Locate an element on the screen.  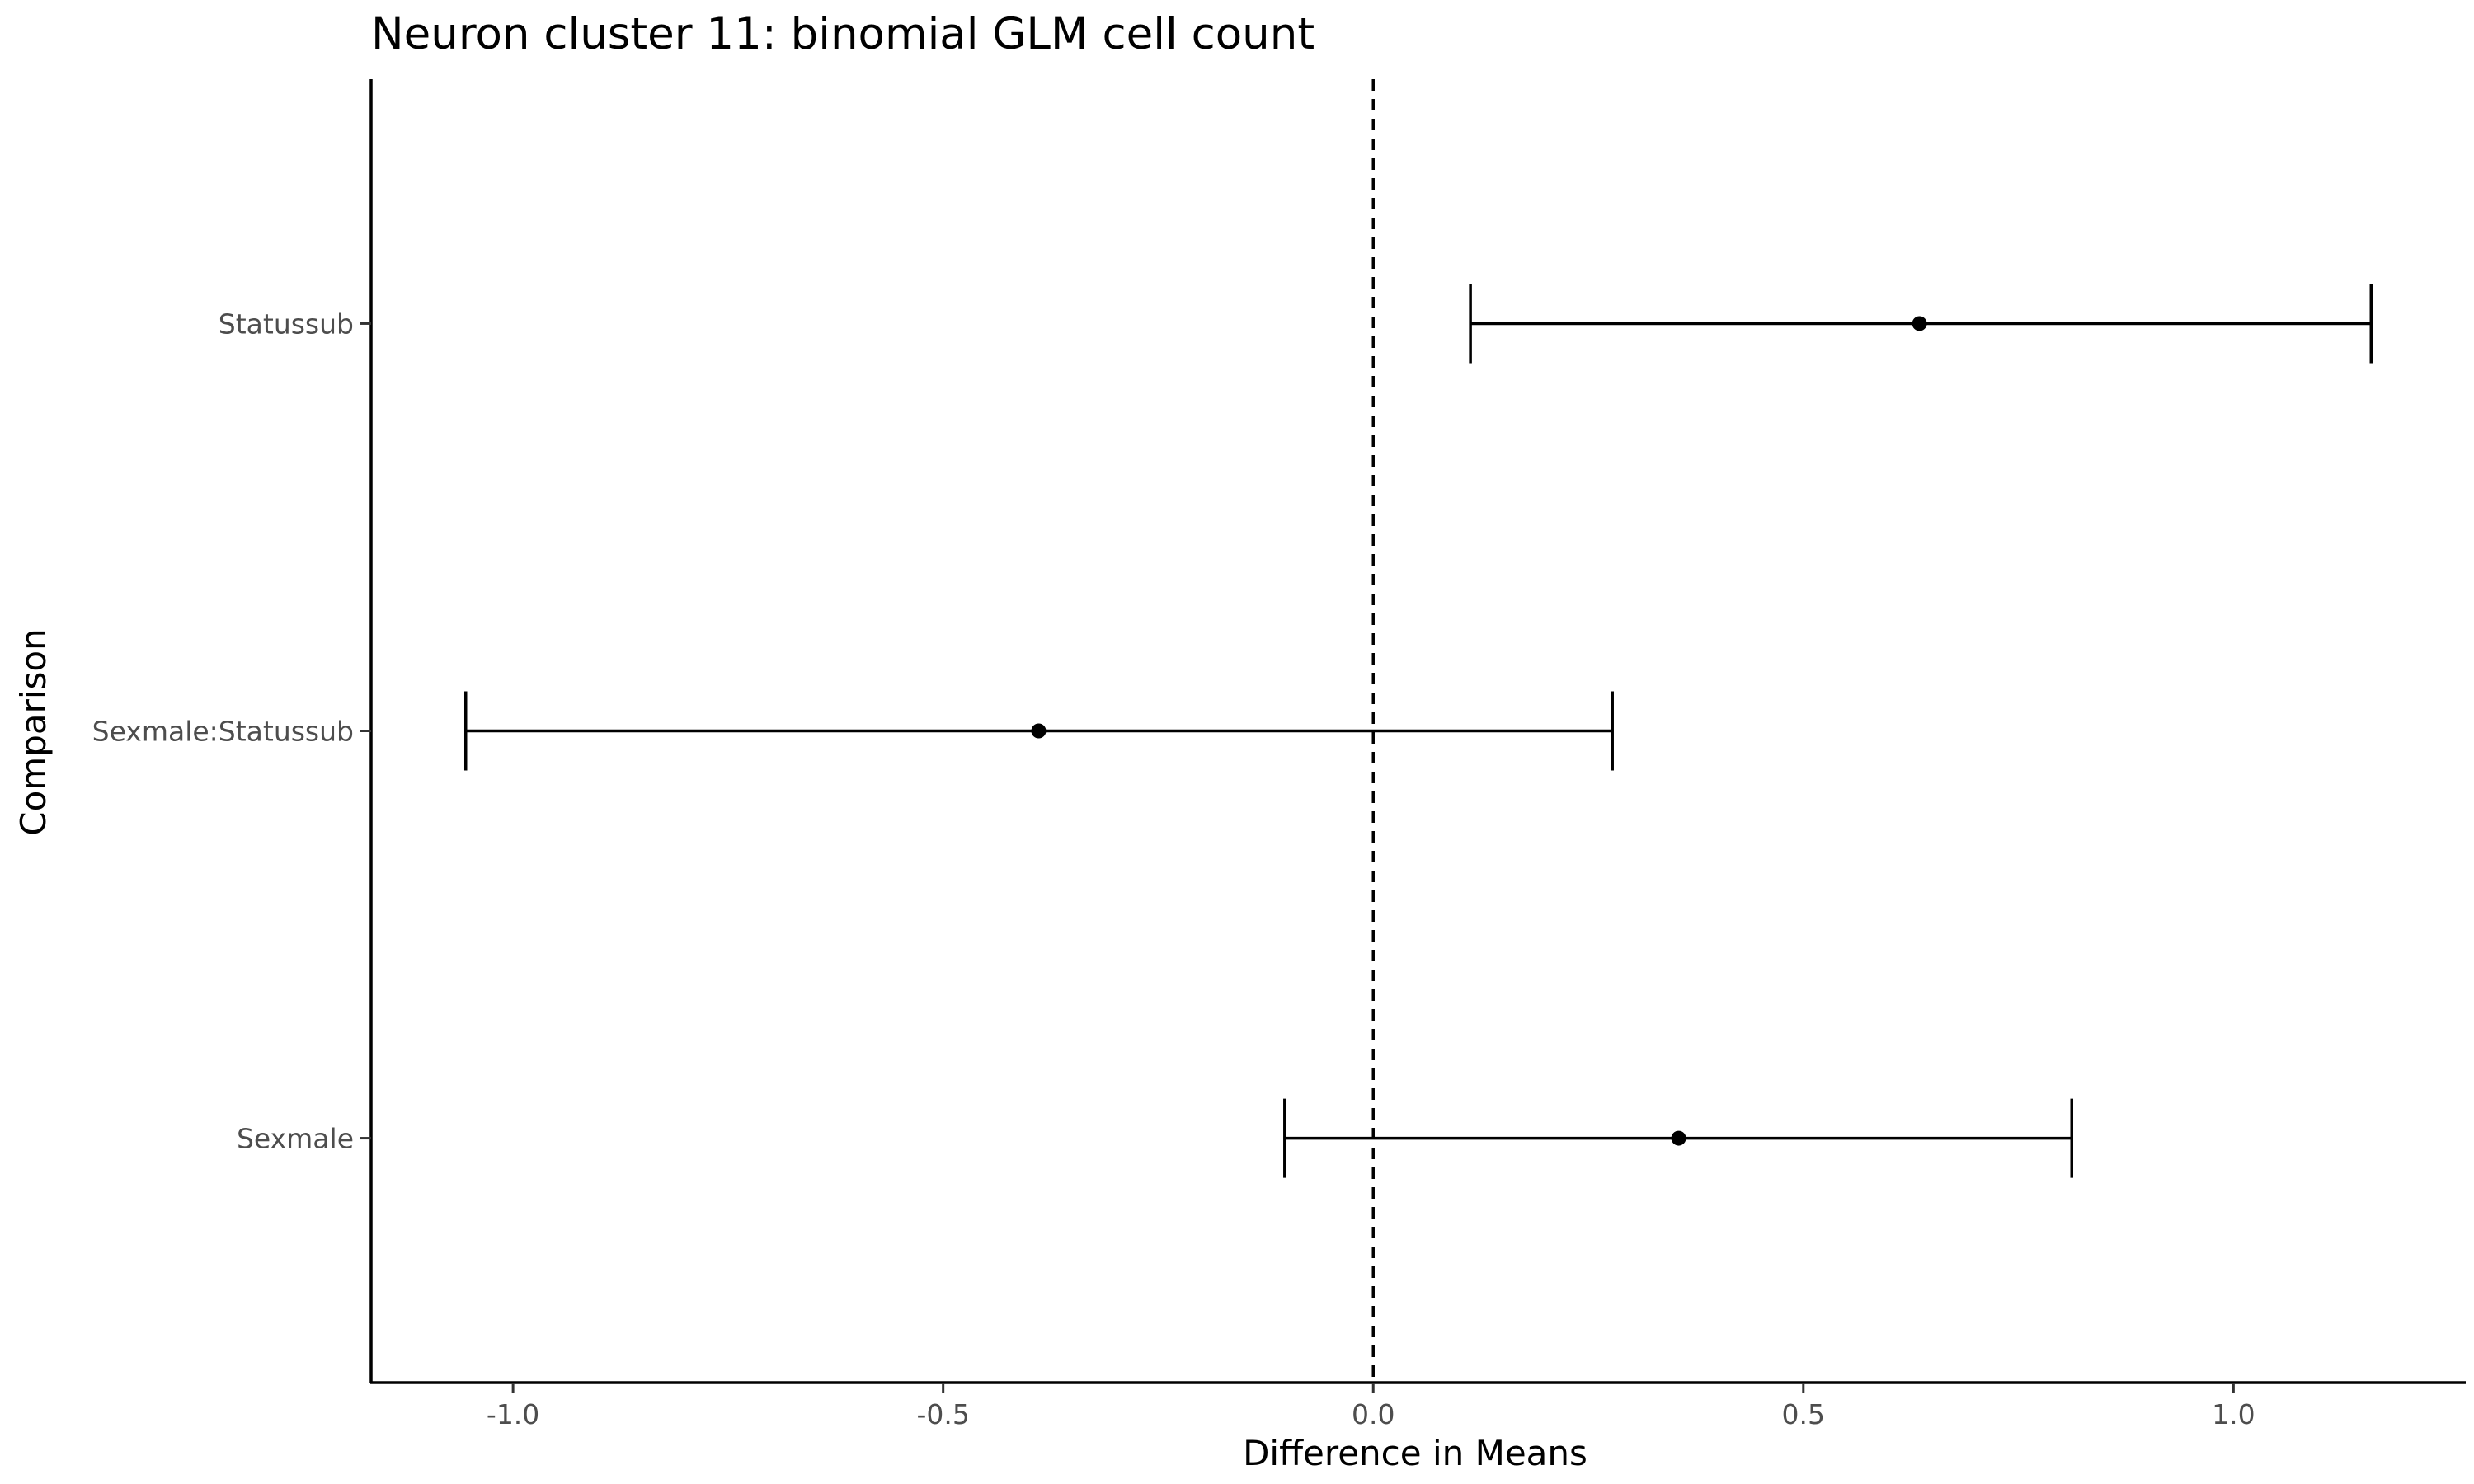
y-axis-title: Comparison is located at coordinates (33, 731).